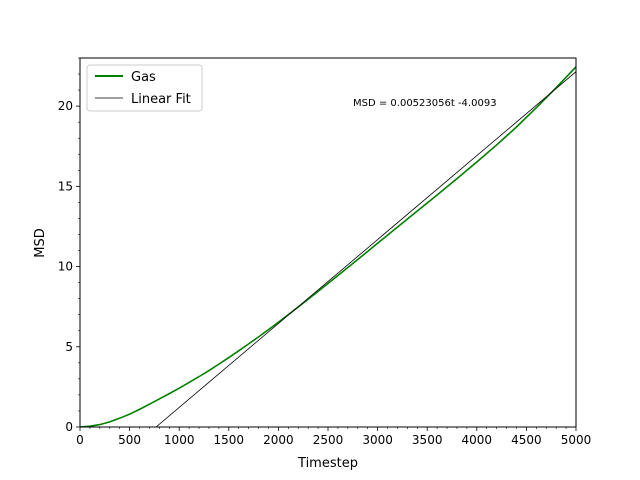  What do you see at coordinates (328, 440) in the screenshot?
I see `x-tick-label: 2500` at bounding box center [328, 440].